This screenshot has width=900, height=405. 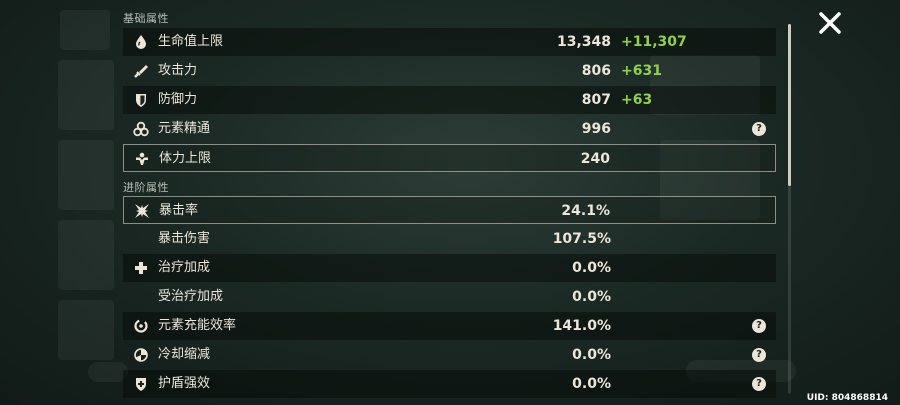 What do you see at coordinates (449, 100) in the screenshot?
I see `stat-row-def: 防御力 807 +63` at bounding box center [449, 100].